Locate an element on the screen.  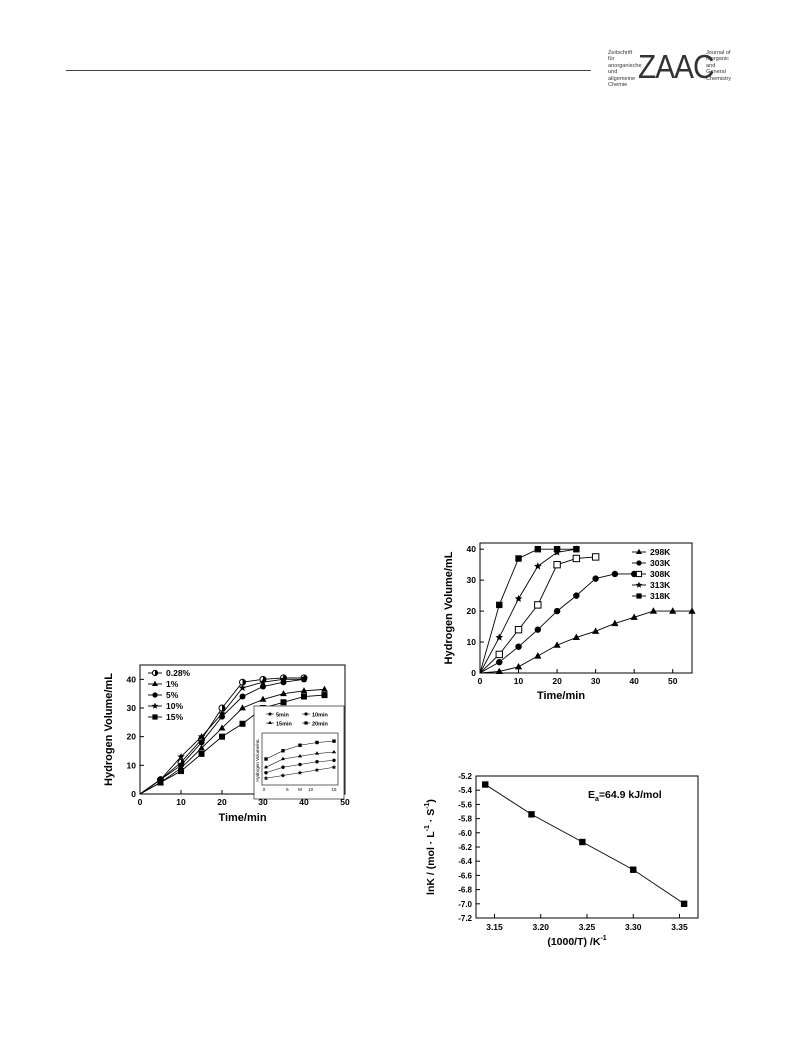
y-tick-label: 0 is located at coordinates (473, 673).